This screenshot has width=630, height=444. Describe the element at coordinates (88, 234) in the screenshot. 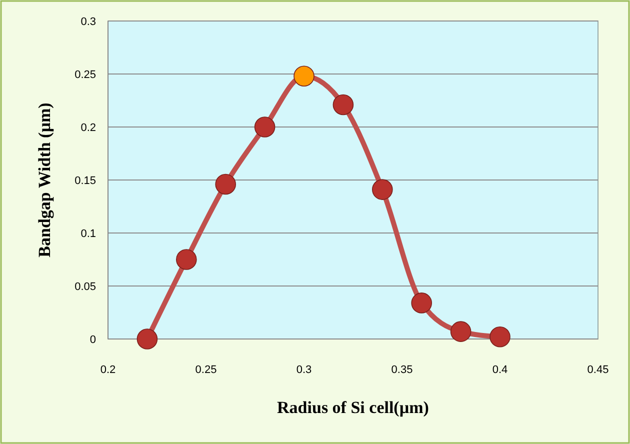

I see `y-tick-label: 0.1` at that location.